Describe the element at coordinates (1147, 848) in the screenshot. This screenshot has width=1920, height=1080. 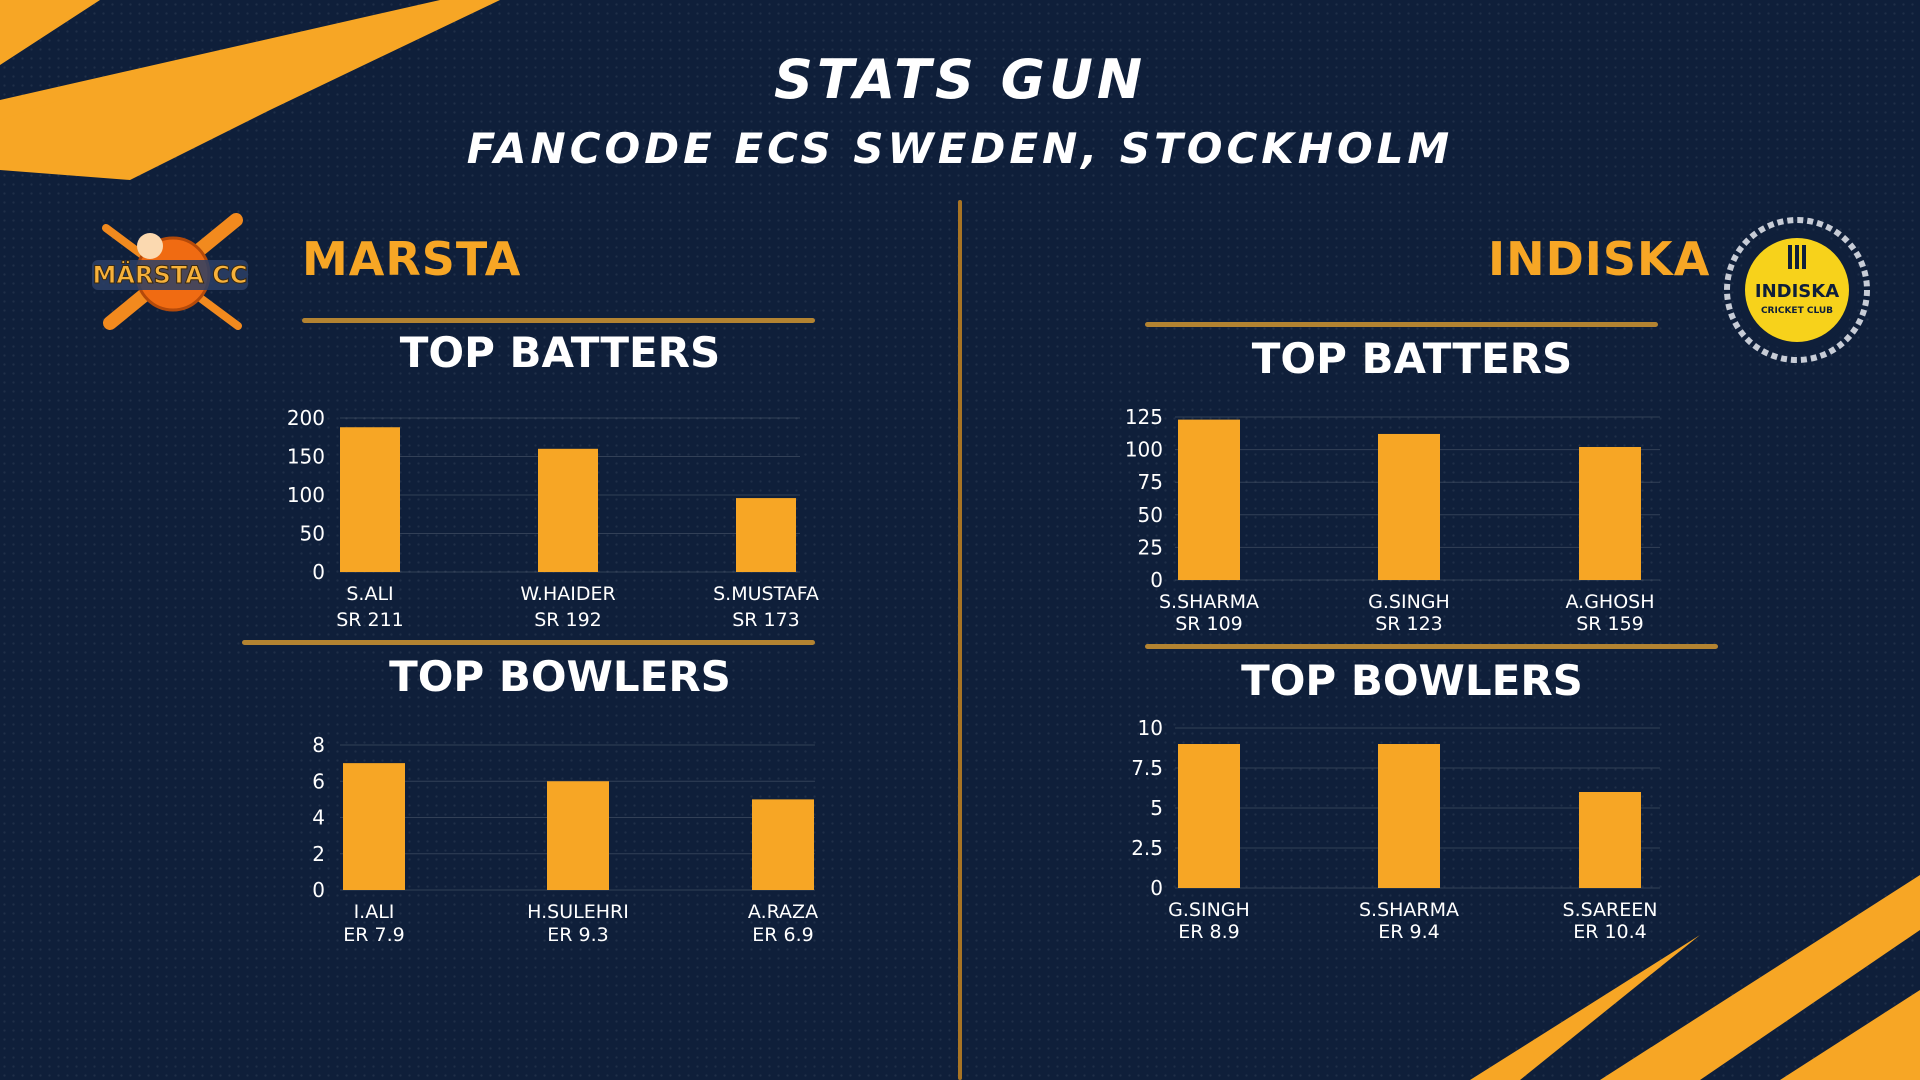
I see `y-tick-label: 2.5` at that location.